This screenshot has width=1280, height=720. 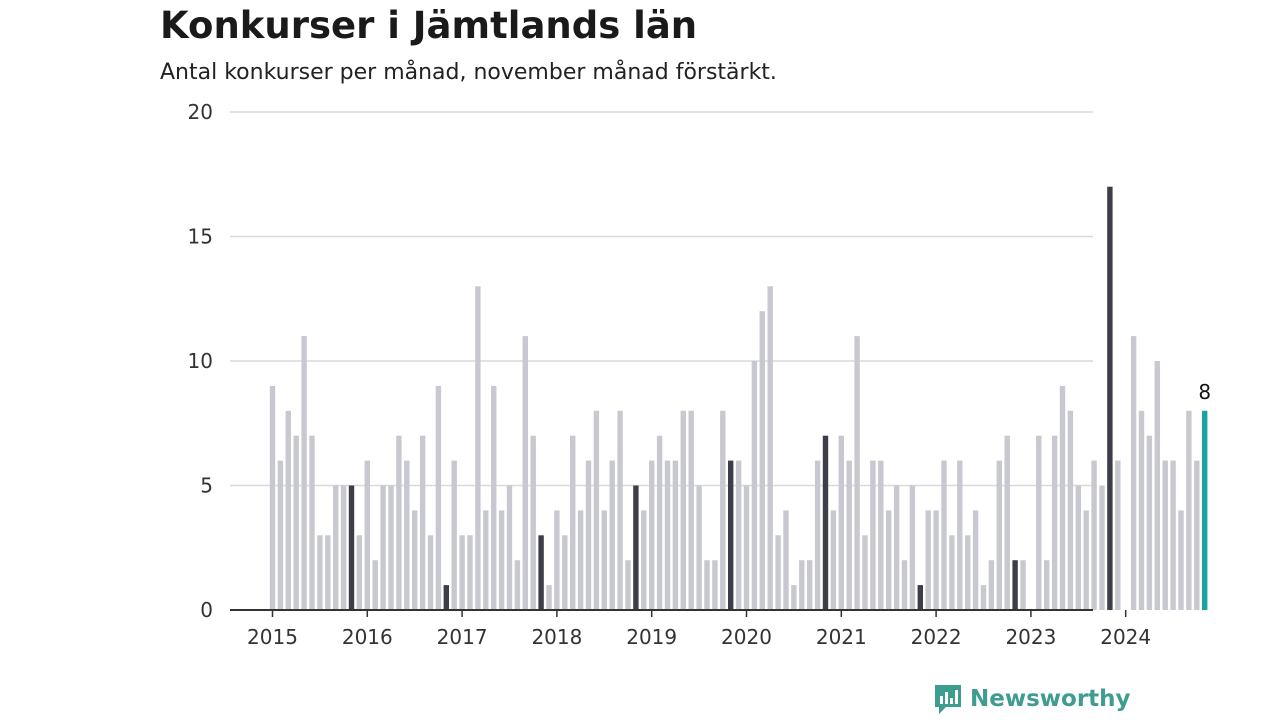 I want to click on x-tick-label: 2024, so click(x=1125, y=637).